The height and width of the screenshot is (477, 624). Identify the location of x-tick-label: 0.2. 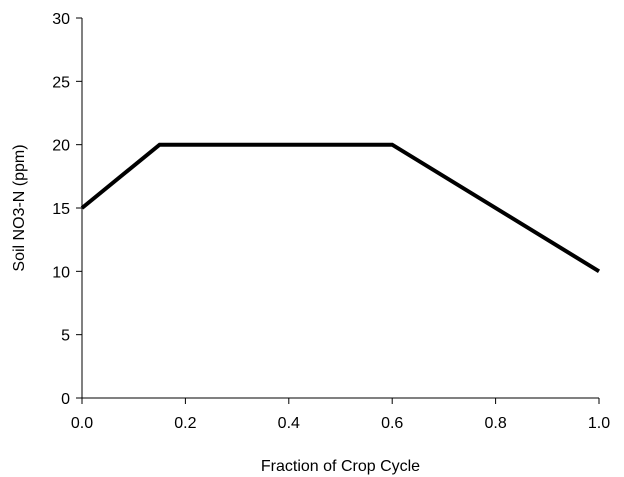
(185, 423).